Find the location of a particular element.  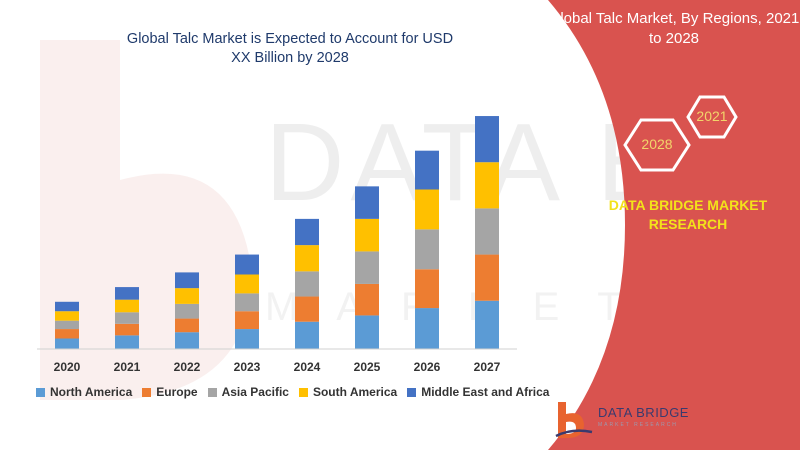

legend-label: Asia Pacific is located at coordinates (255, 392).